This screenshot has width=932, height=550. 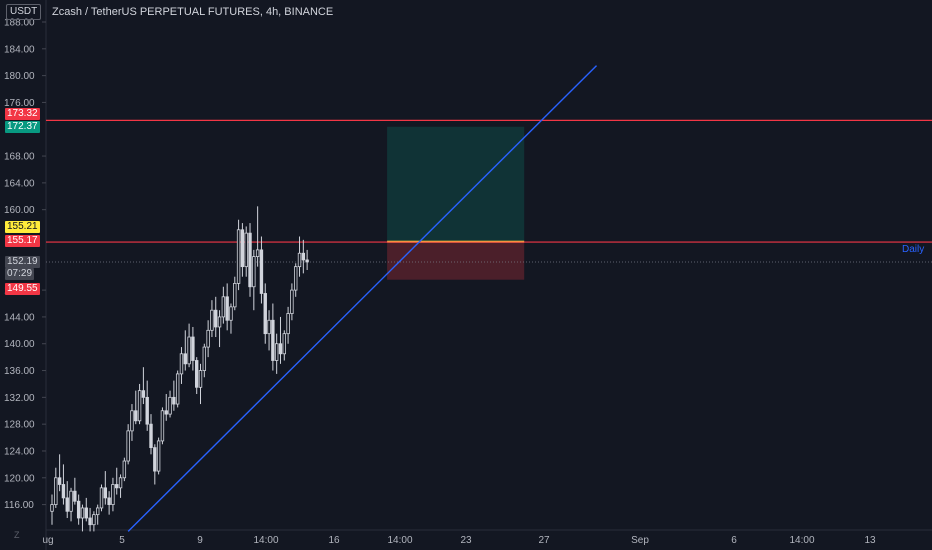 I want to click on x-tick-label: 9, so click(x=200, y=540).